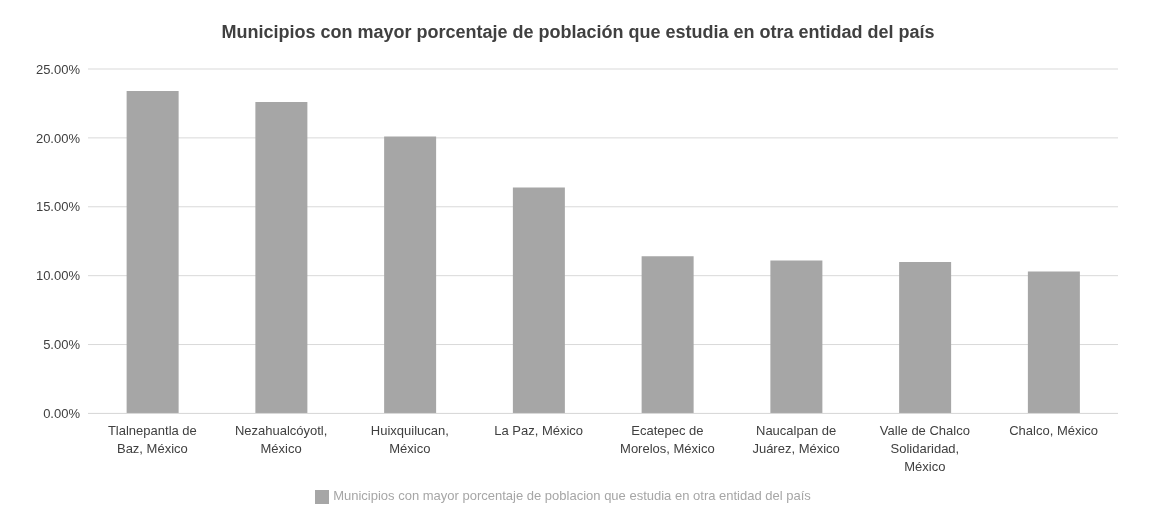  I want to click on x-tick-label: Ecatepec de Morelos, México, so click(667, 440).